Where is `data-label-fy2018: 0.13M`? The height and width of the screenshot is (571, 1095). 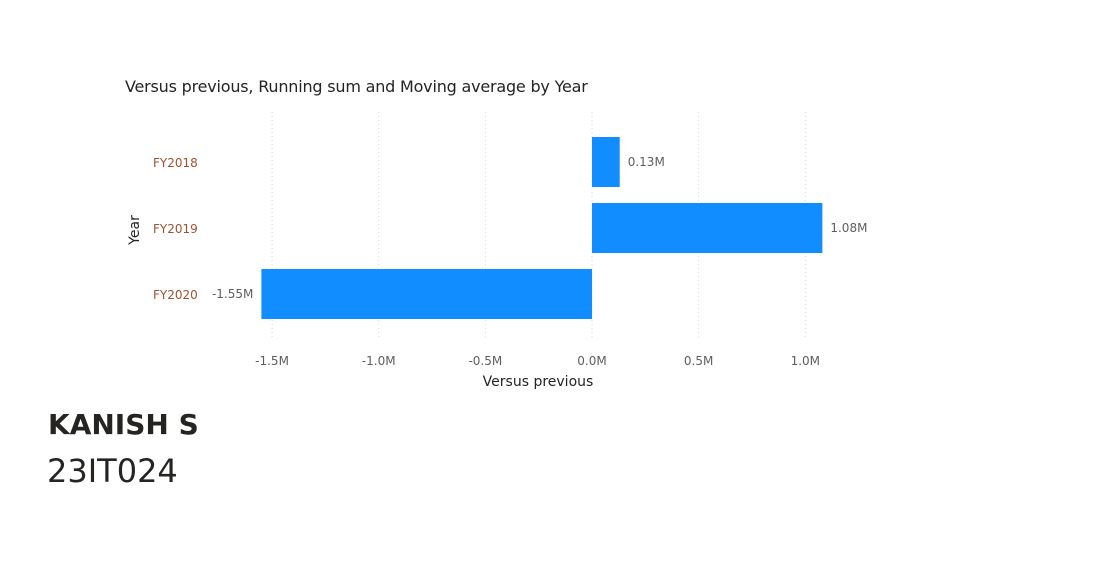
data-label-fy2018: 0.13M is located at coordinates (646, 162).